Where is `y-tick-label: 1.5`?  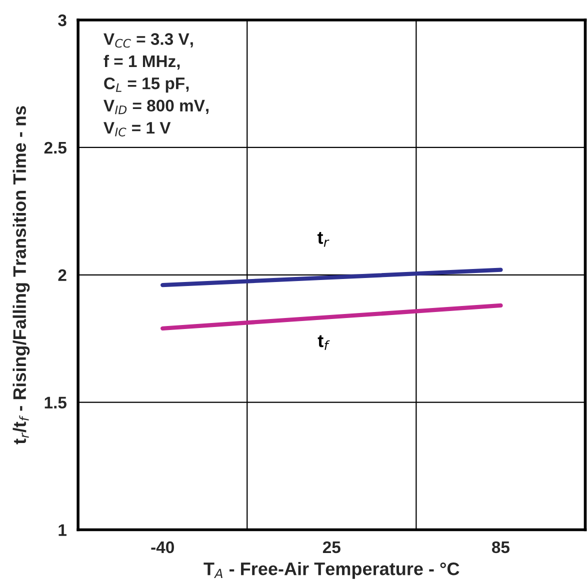
y-tick-label: 1.5 is located at coordinates (55, 402).